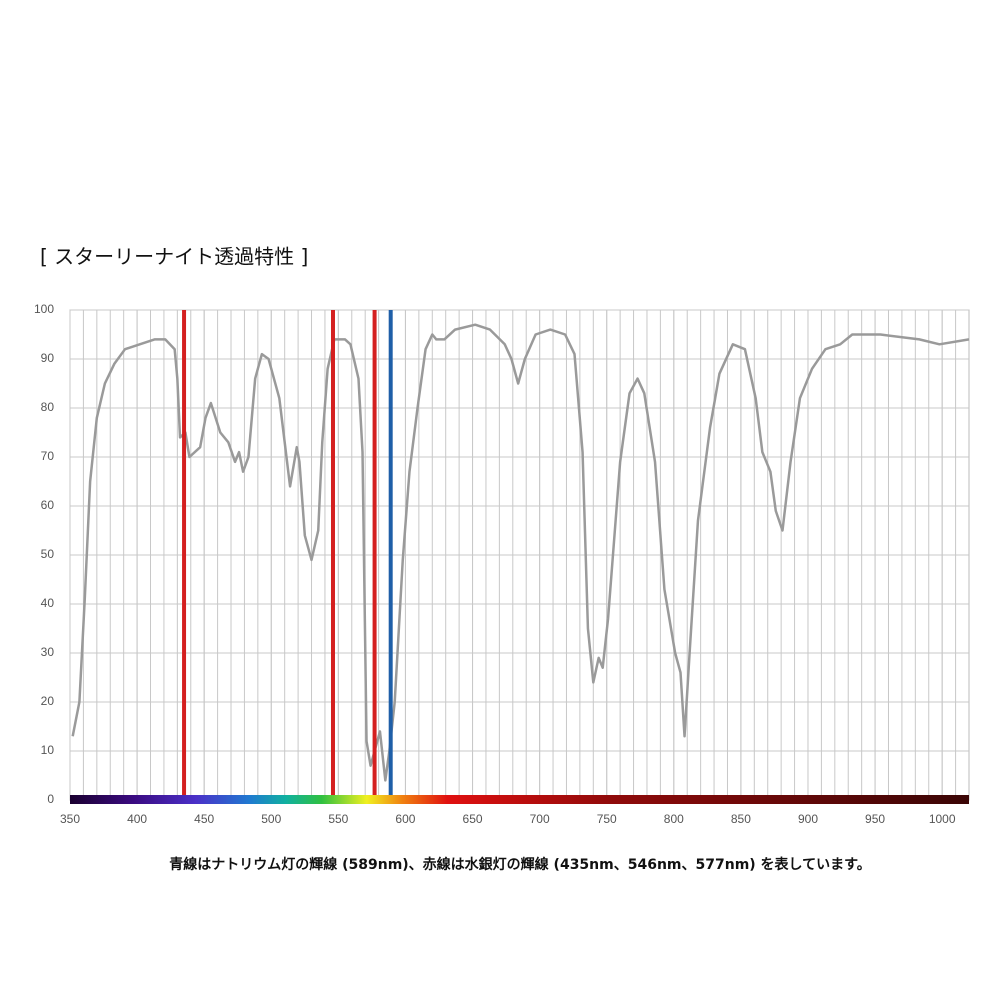 The image size is (1000, 1000). I want to click on x-tick-label: 900, so click(808, 819).